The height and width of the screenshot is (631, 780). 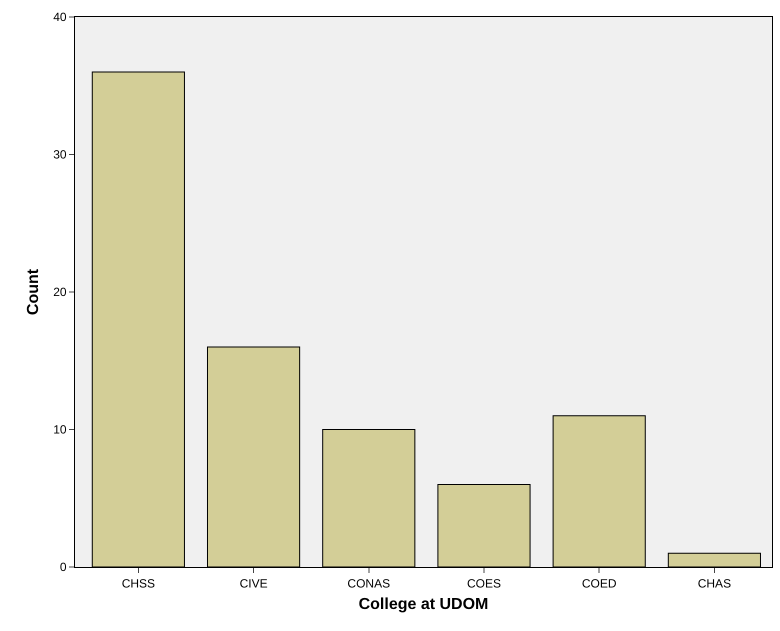 I want to click on x-tick-label: CONAS, so click(x=368, y=583).